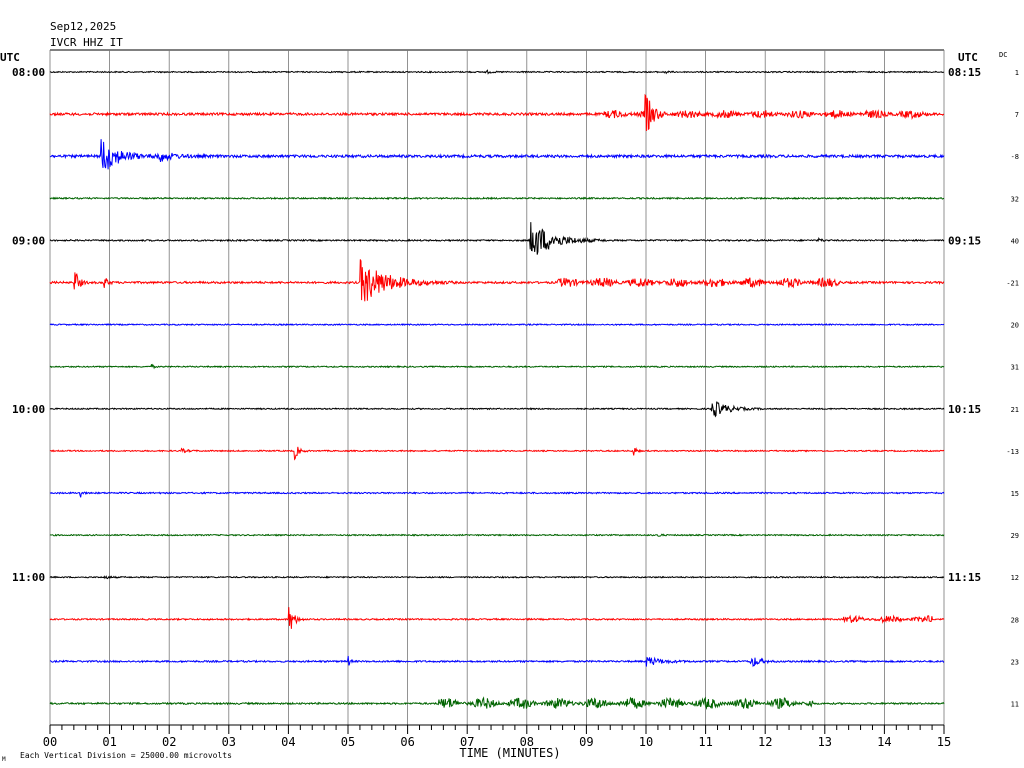 The width and height of the screenshot is (1024, 768). What do you see at coordinates (646, 742) in the screenshot?
I see `x-tick-label: 10` at bounding box center [646, 742].